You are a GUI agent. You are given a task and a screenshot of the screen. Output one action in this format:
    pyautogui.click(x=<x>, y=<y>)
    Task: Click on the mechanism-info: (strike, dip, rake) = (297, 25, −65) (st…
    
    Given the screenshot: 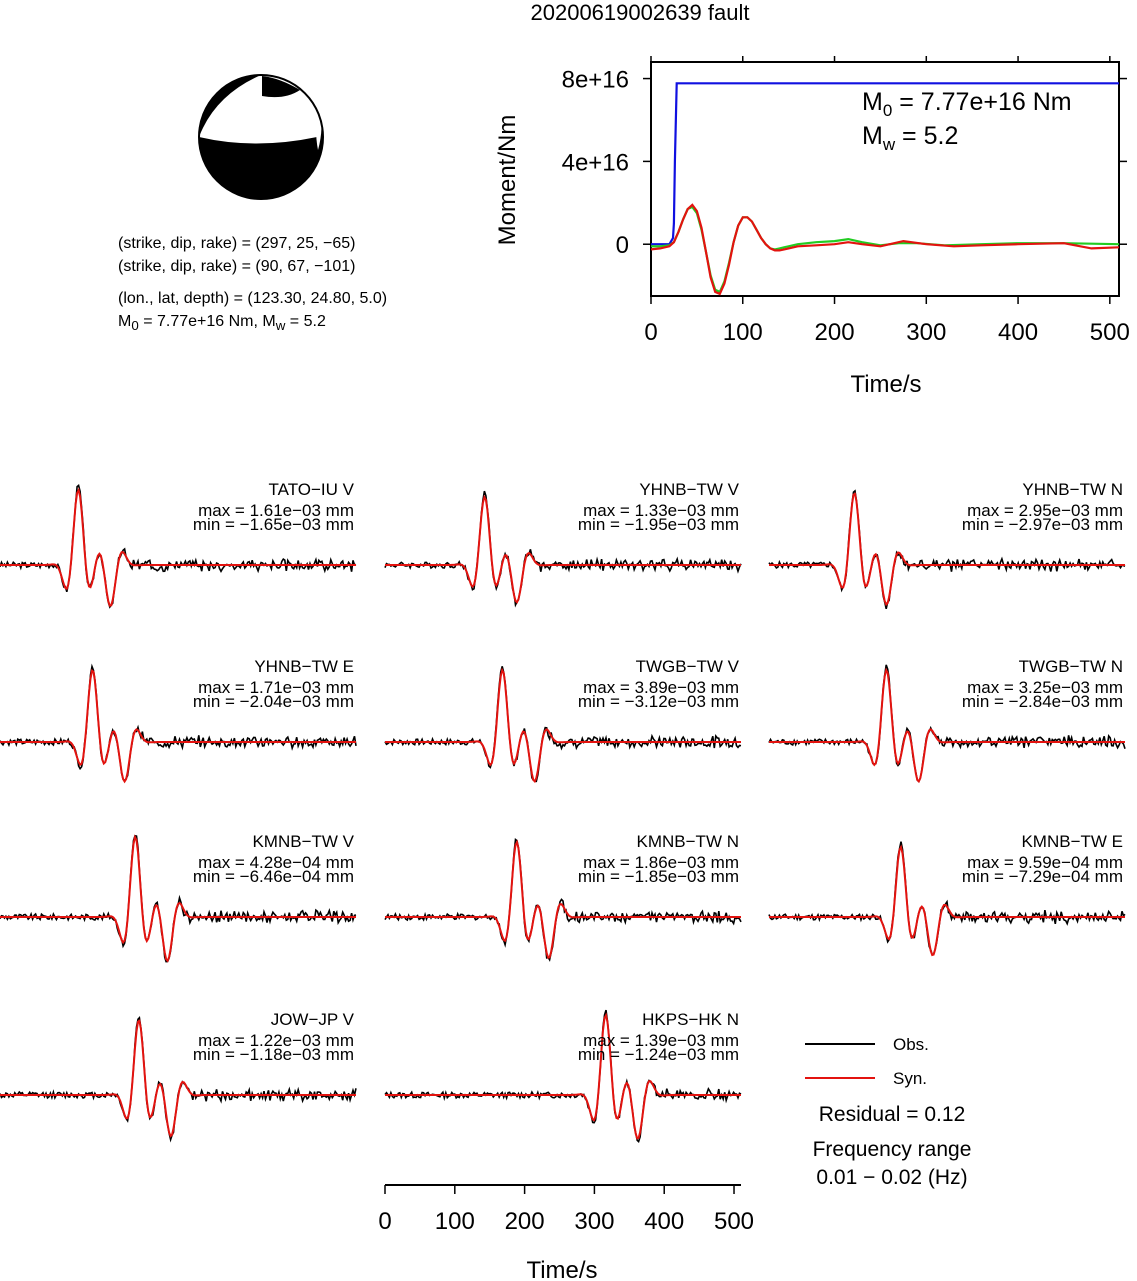 What is the action you would take?
    pyautogui.click(x=252, y=284)
    